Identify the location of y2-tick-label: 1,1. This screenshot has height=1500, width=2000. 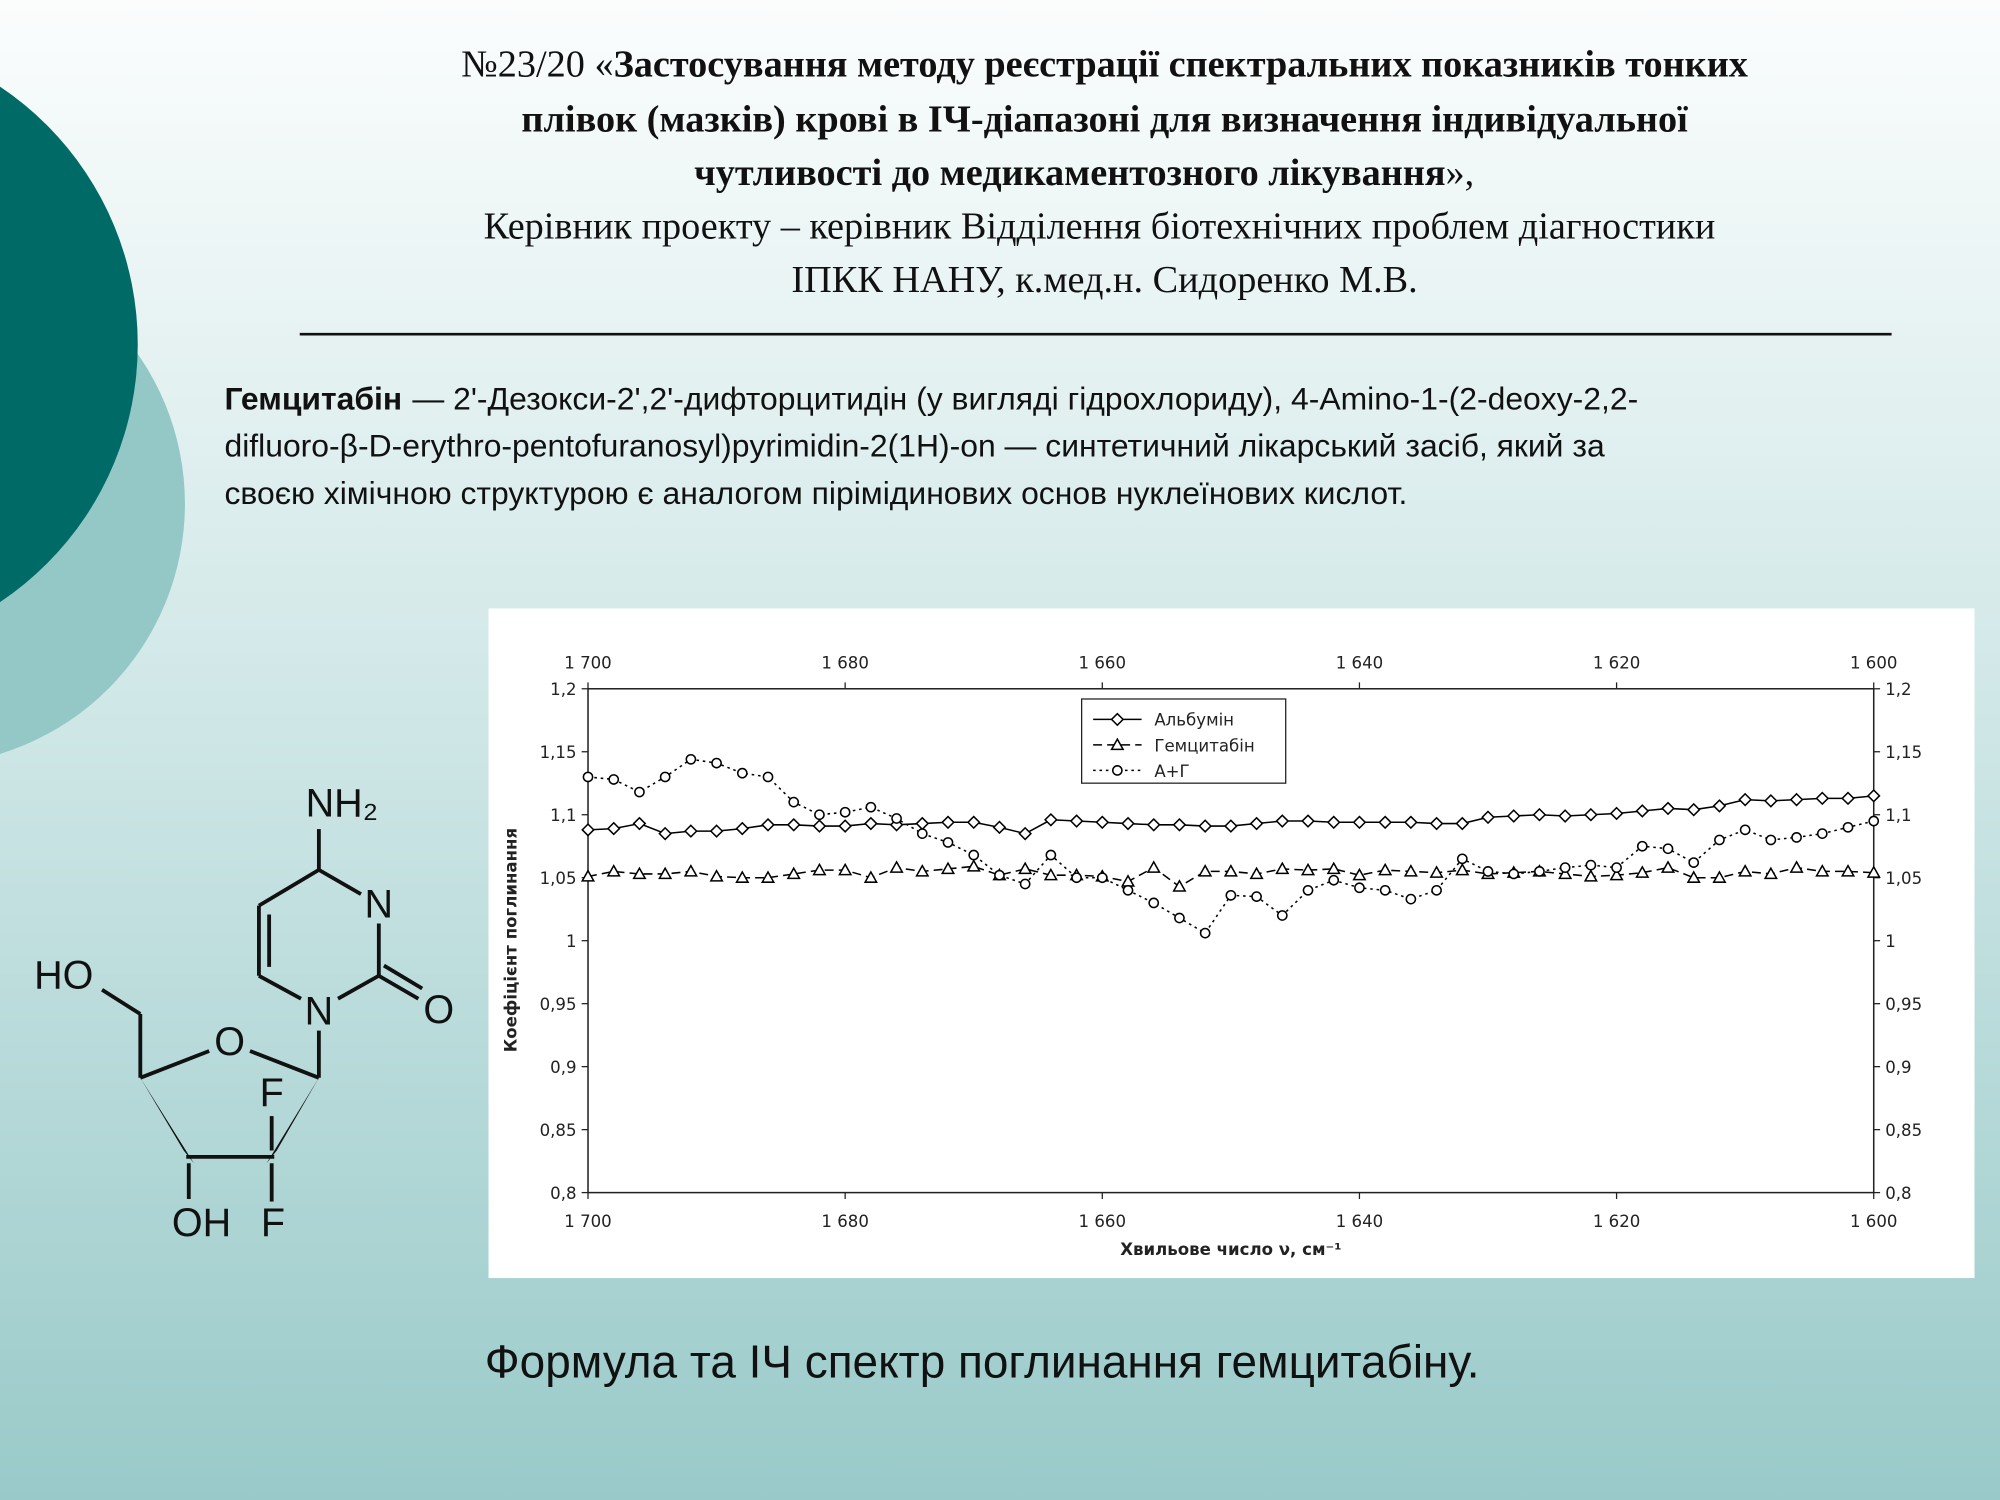
(1898, 815).